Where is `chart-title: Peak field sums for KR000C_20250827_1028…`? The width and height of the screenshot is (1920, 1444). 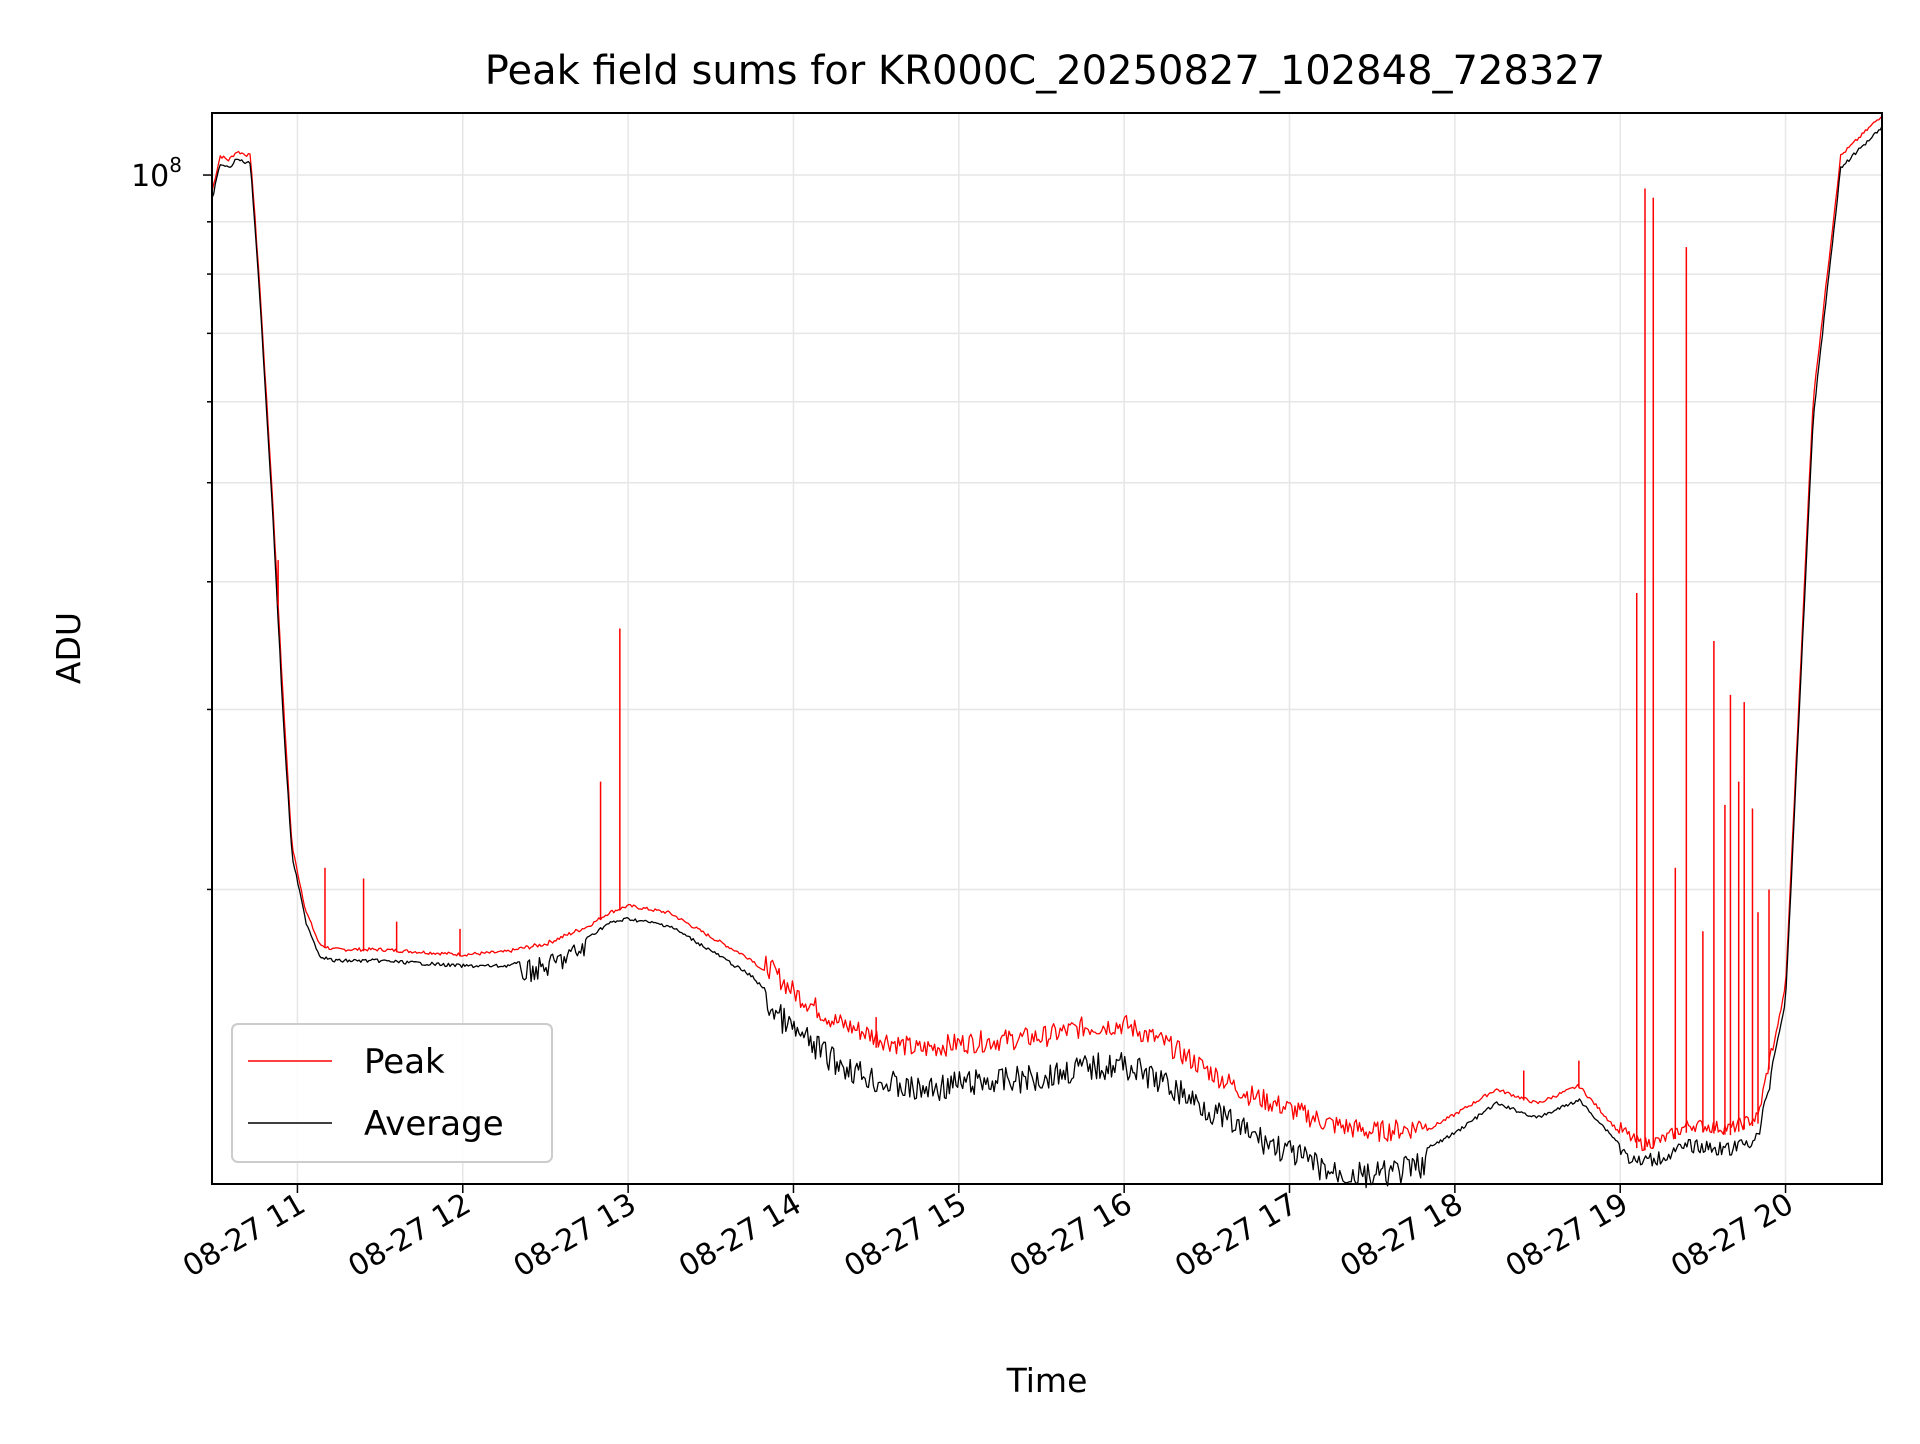
chart-title: Peak field sums for KR000C_20250827_1028… is located at coordinates (1045, 71).